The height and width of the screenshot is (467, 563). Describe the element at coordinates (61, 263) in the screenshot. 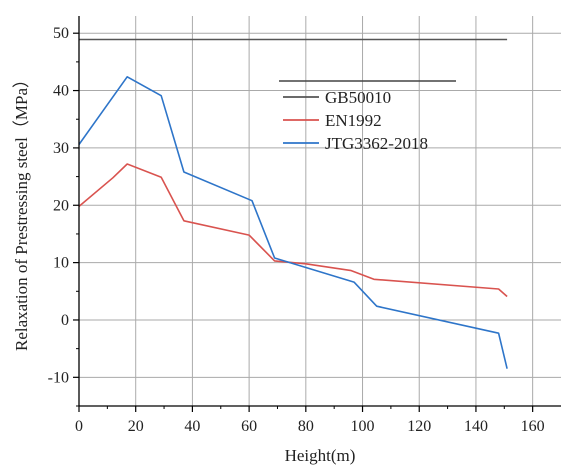

I see `y-tick-label: 10` at that location.